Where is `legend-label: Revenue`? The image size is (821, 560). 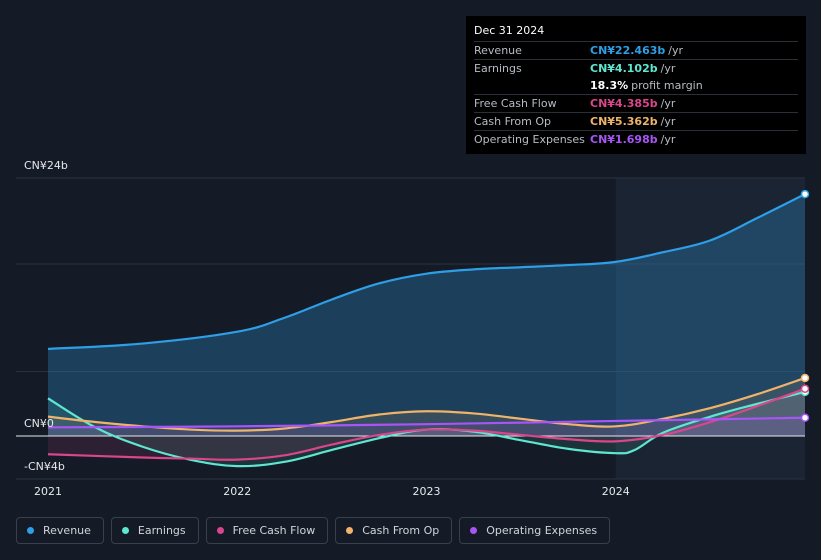
legend-label: Revenue is located at coordinates (67, 530).